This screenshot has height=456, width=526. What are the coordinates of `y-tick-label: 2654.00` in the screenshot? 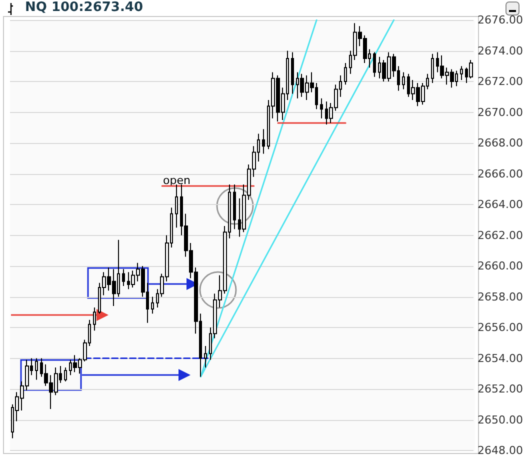 It's located at (501, 358).